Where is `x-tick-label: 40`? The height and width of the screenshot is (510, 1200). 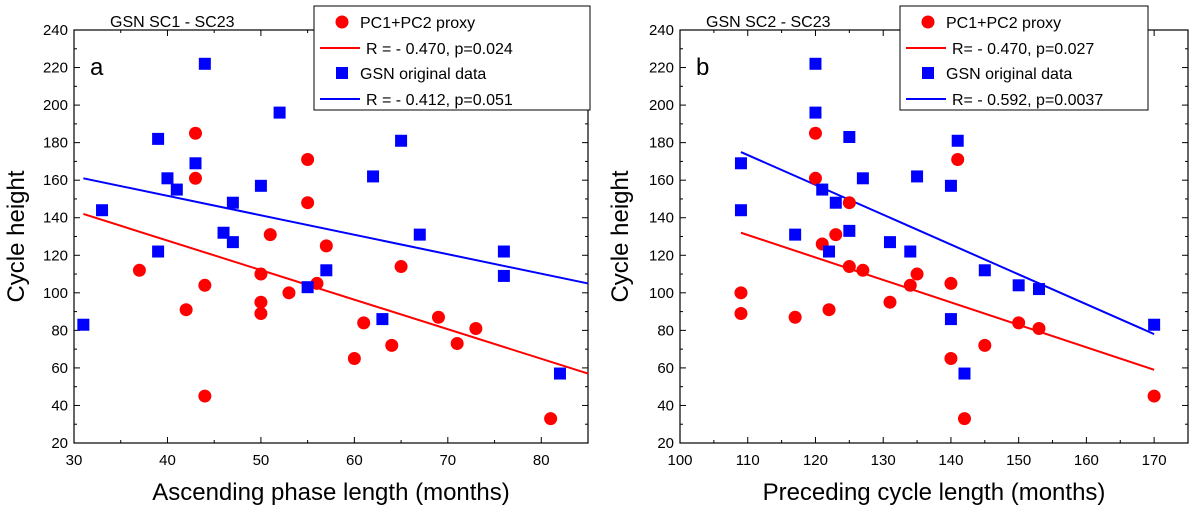 x-tick-label: 40 is located at coordinates (167, 460).